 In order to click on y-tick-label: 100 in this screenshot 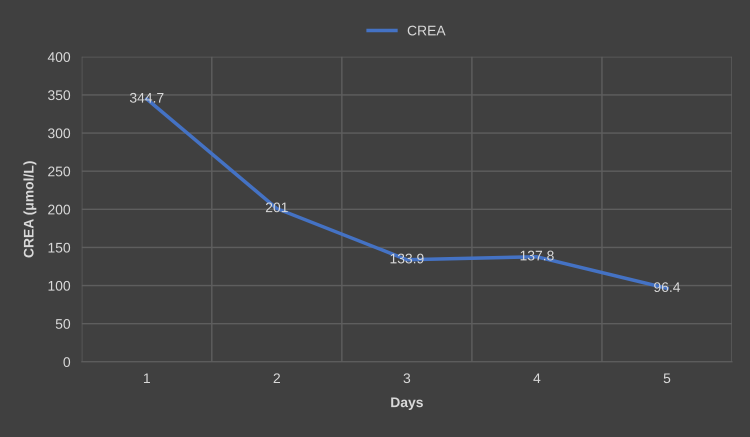, I will do `click(59, 285)`.